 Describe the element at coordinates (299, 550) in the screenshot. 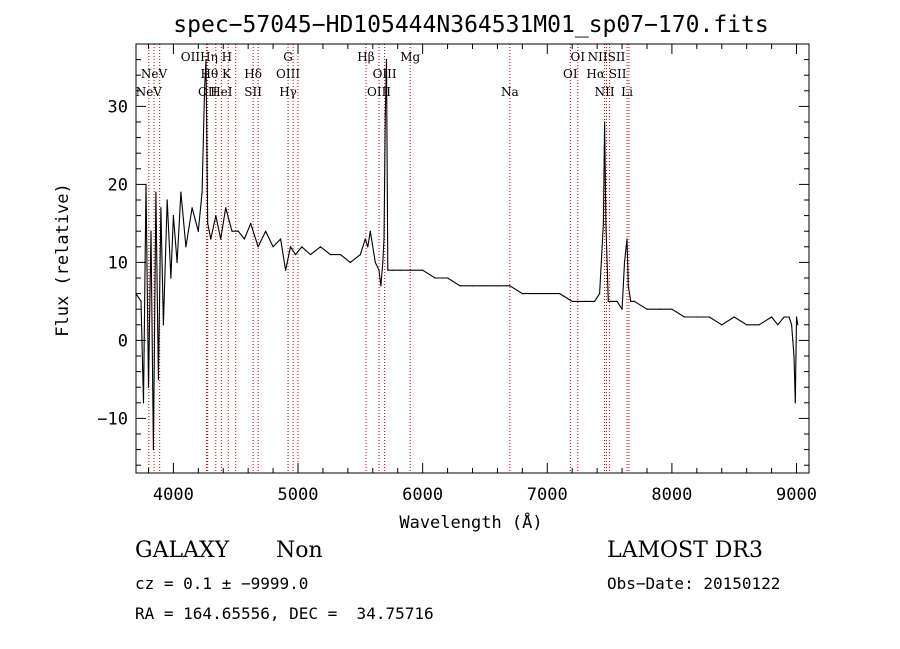

I see `object-subclass: Non` at that location.